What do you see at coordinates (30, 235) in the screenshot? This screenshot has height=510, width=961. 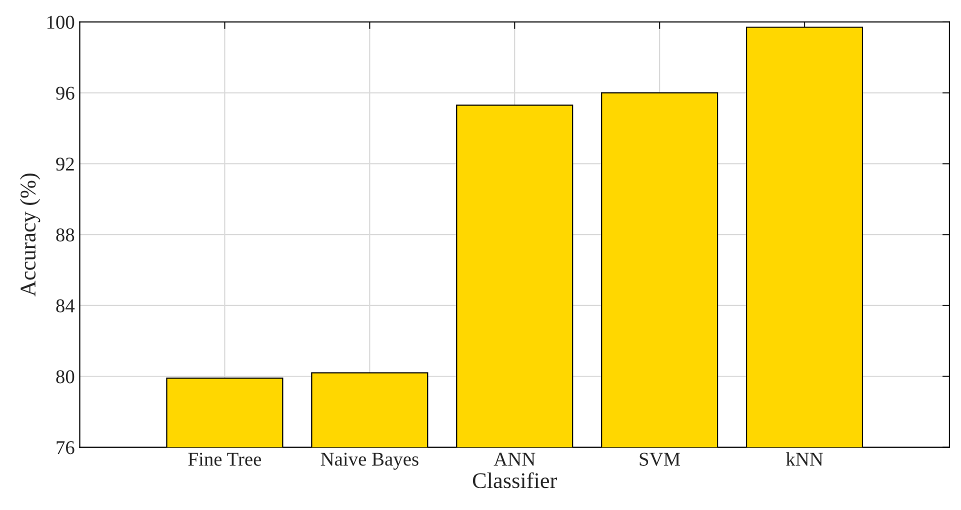 I see `y-axis-title: Accuracy (%)` at bounding box center [30, 235].